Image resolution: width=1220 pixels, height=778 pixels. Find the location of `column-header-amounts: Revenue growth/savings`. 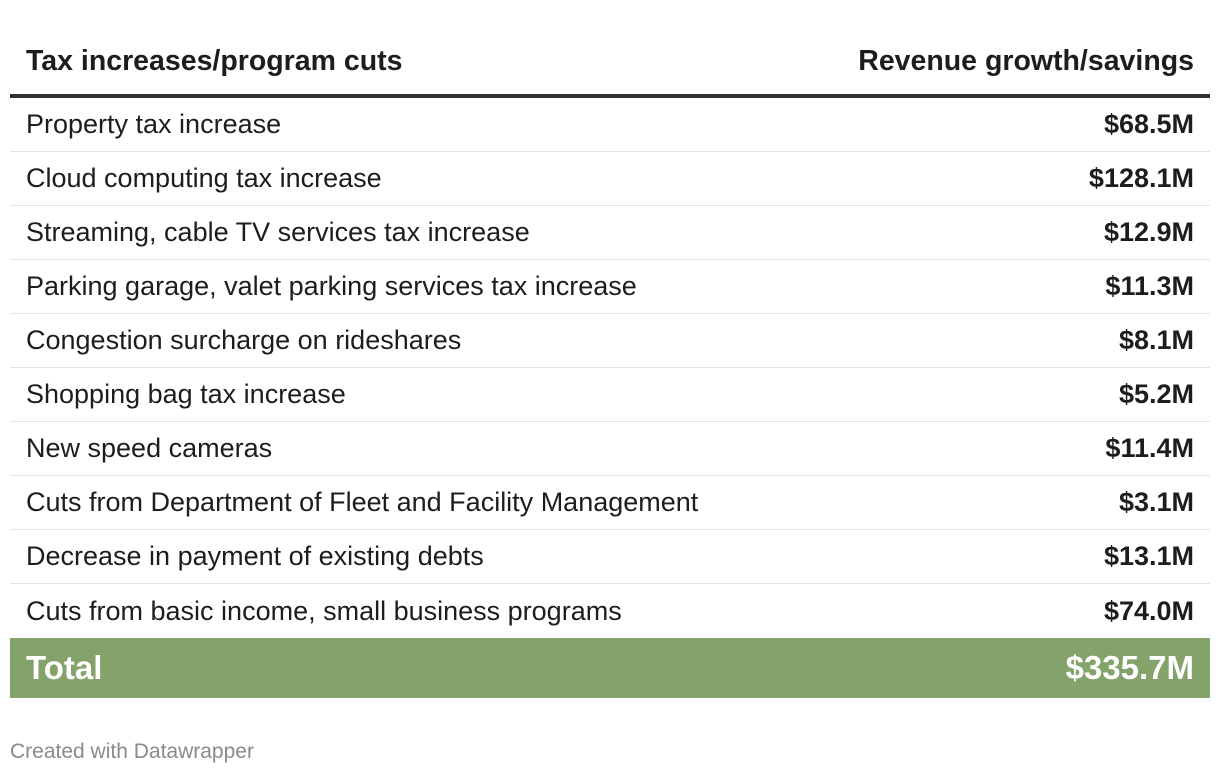

column-header-amounts: Revenue growth/savings is located at coordinates (1026, 60).